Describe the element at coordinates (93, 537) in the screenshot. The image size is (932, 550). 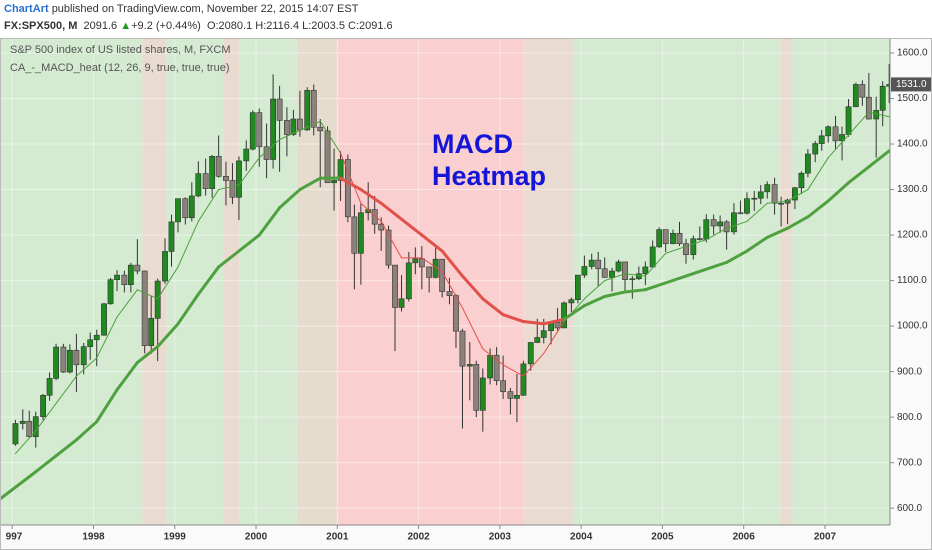
I see `x-tick-label: 1998` at that location.